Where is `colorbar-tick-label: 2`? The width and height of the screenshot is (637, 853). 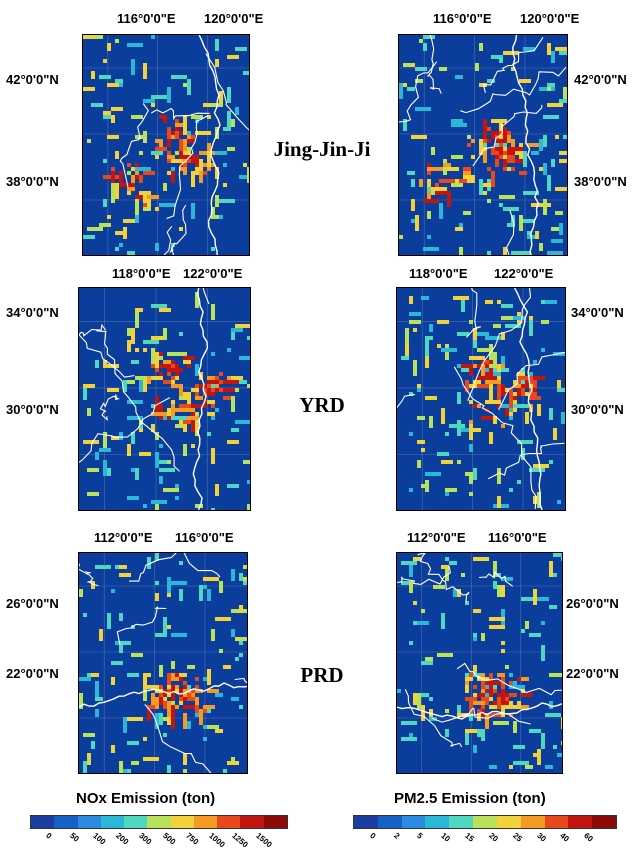 colorbar-tick-label: 2 is located at coordinates (396, 836).